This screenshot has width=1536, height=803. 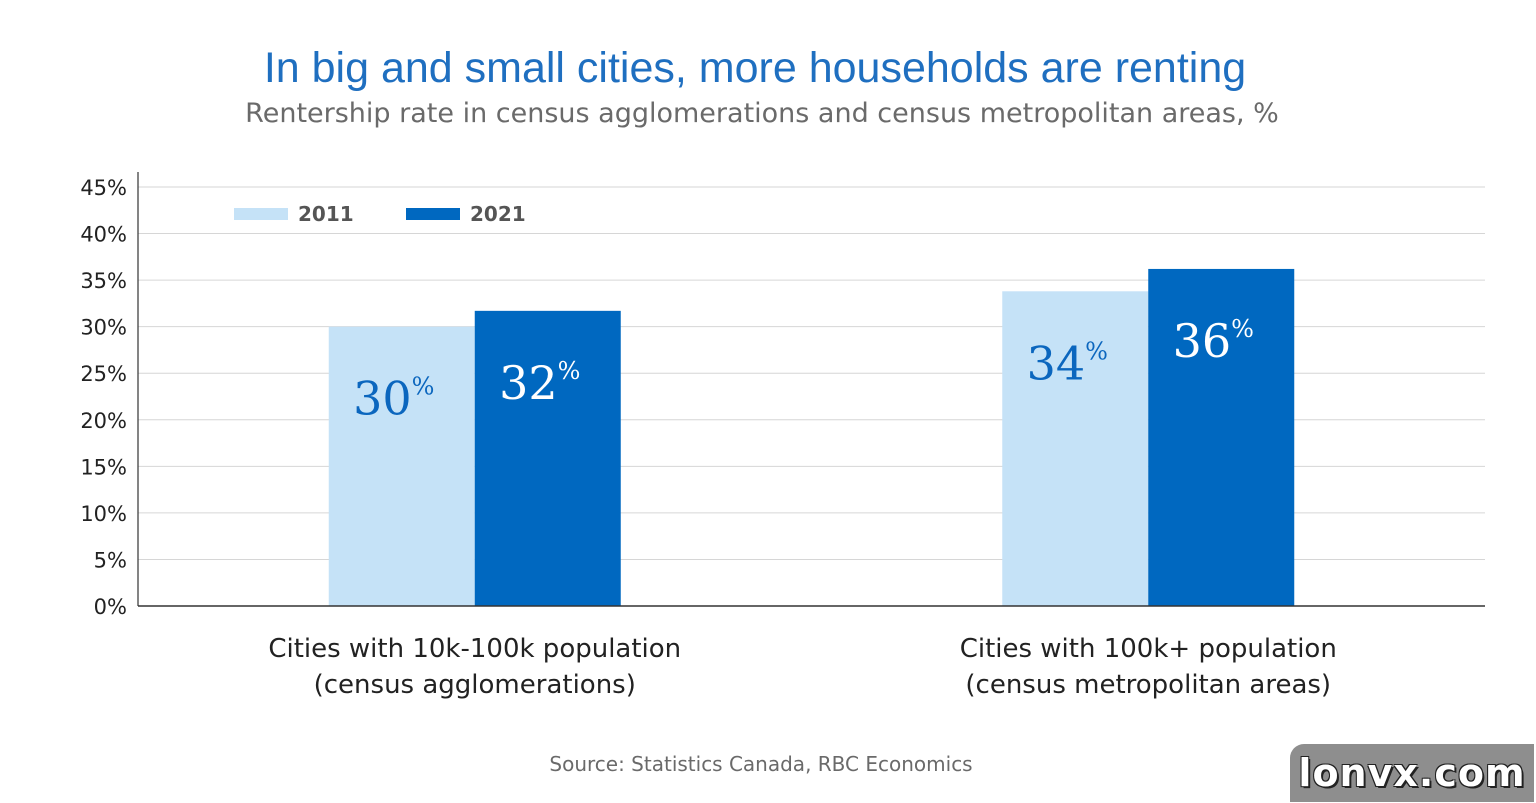 What do you see at coordinates (103, 514) in the screenshot?
I see `y-tick-label: 10%` at bounding box center [103, 514].